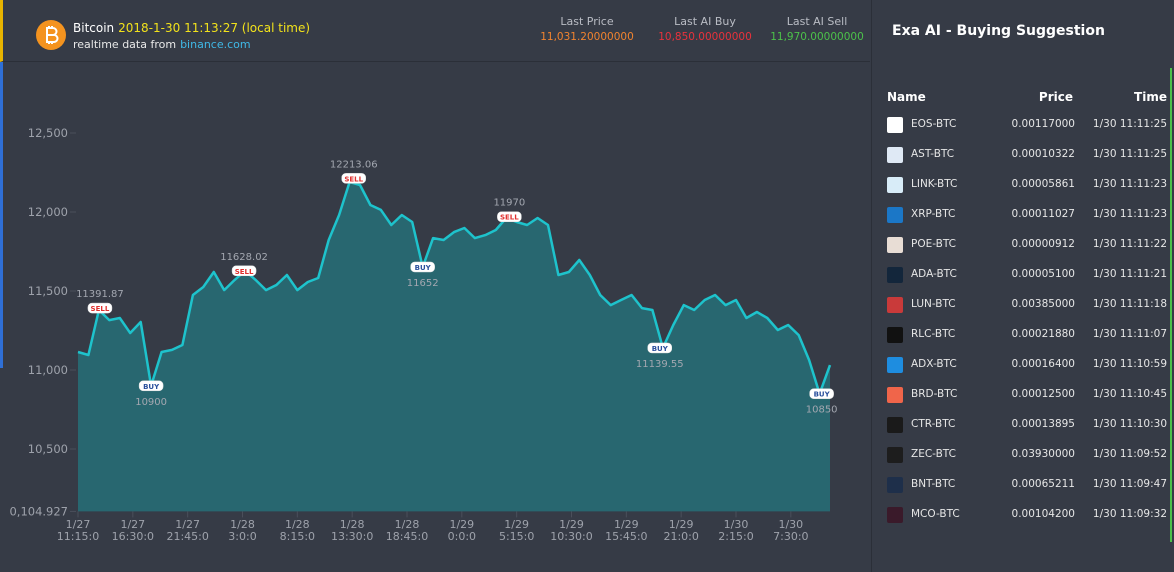 This screenshot has width=1174, height=572. I want to click on source-text: realtime data from, so click(125, 44).